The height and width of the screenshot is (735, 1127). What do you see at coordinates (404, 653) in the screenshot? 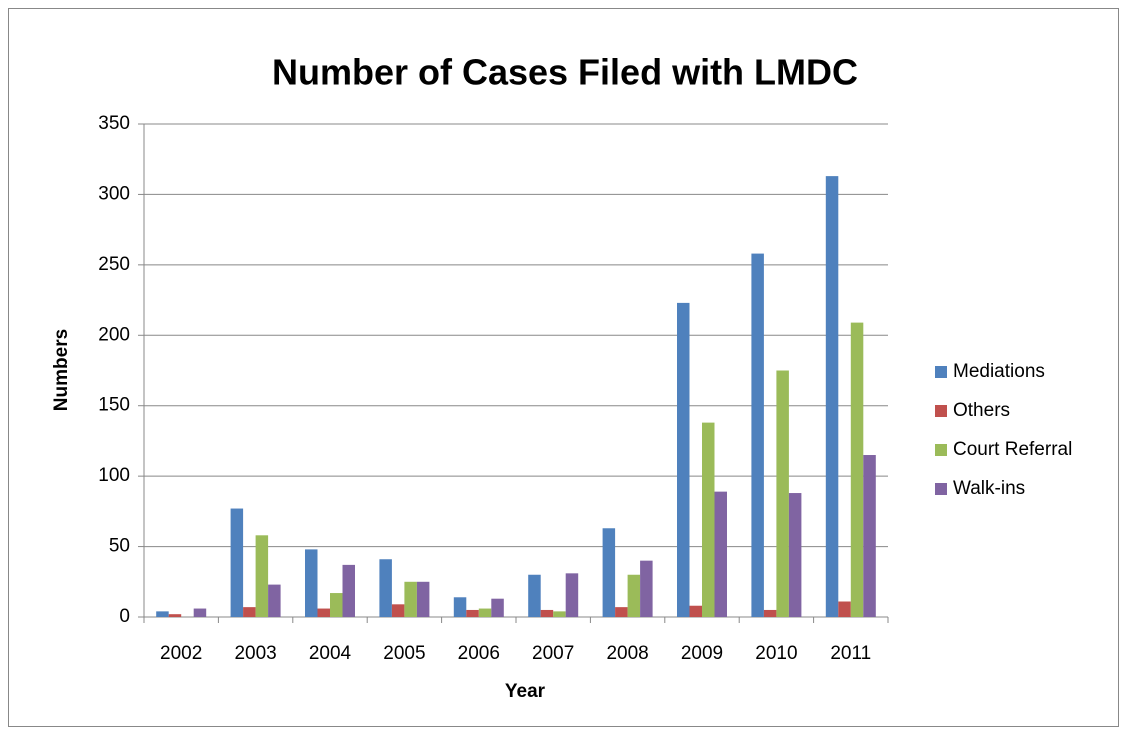
I see `x-tick-label: 2005` at bounding box center [404, 653].